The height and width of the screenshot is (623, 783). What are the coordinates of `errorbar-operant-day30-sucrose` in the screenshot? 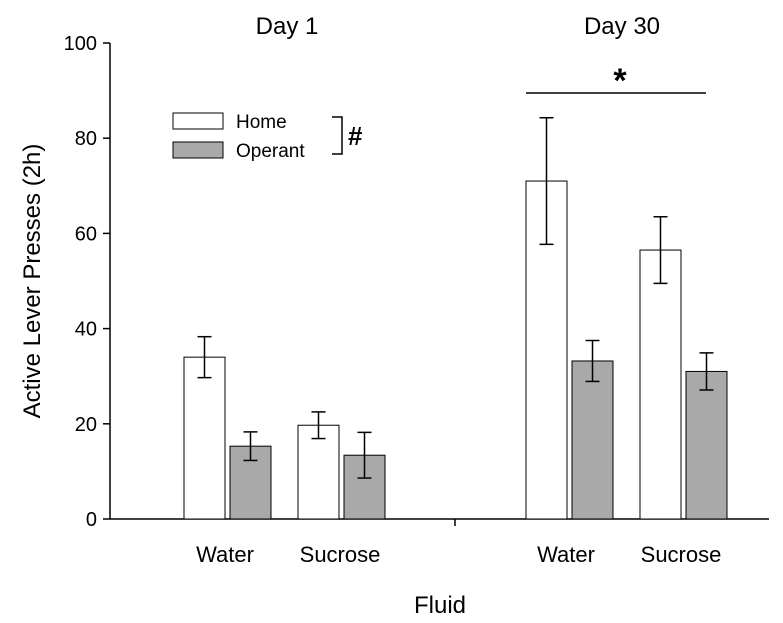 It's located at (706, 371).